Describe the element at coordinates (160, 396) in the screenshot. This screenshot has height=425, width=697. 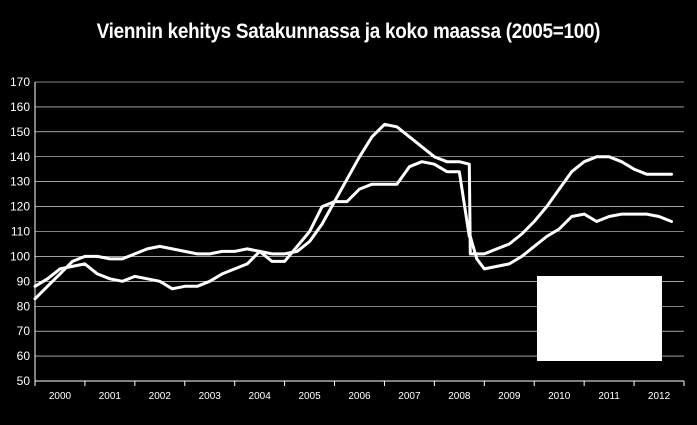
I see `x-tick-label: 2002` at that location.